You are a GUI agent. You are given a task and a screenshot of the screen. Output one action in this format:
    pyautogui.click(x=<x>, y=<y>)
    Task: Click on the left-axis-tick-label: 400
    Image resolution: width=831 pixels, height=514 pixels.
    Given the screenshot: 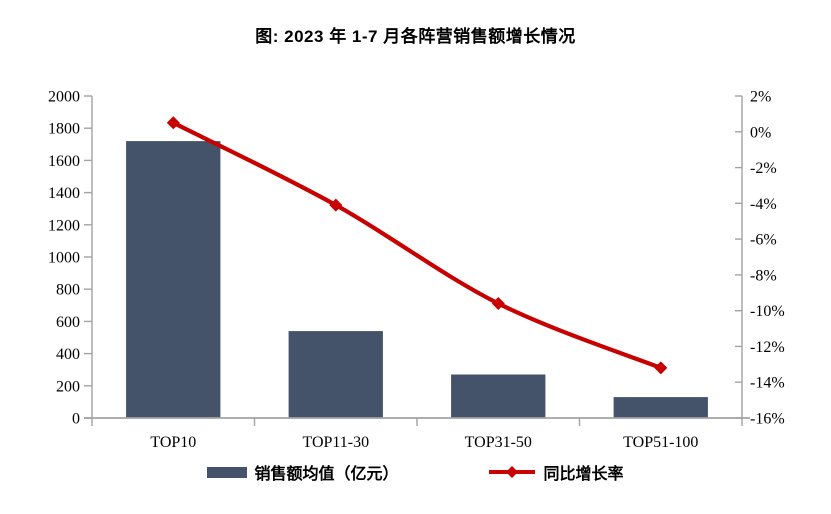 What is the action you would take?
    pyautogui.click(x=68, y=354)
    